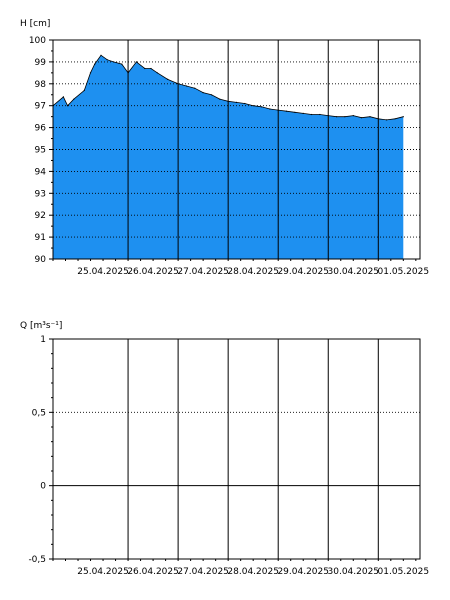 The image size is (450, 600). What do you see at coordinates (40, 151) in the screenshot?
I see `y-tick-label: 95` at bounding box center [40, 151].